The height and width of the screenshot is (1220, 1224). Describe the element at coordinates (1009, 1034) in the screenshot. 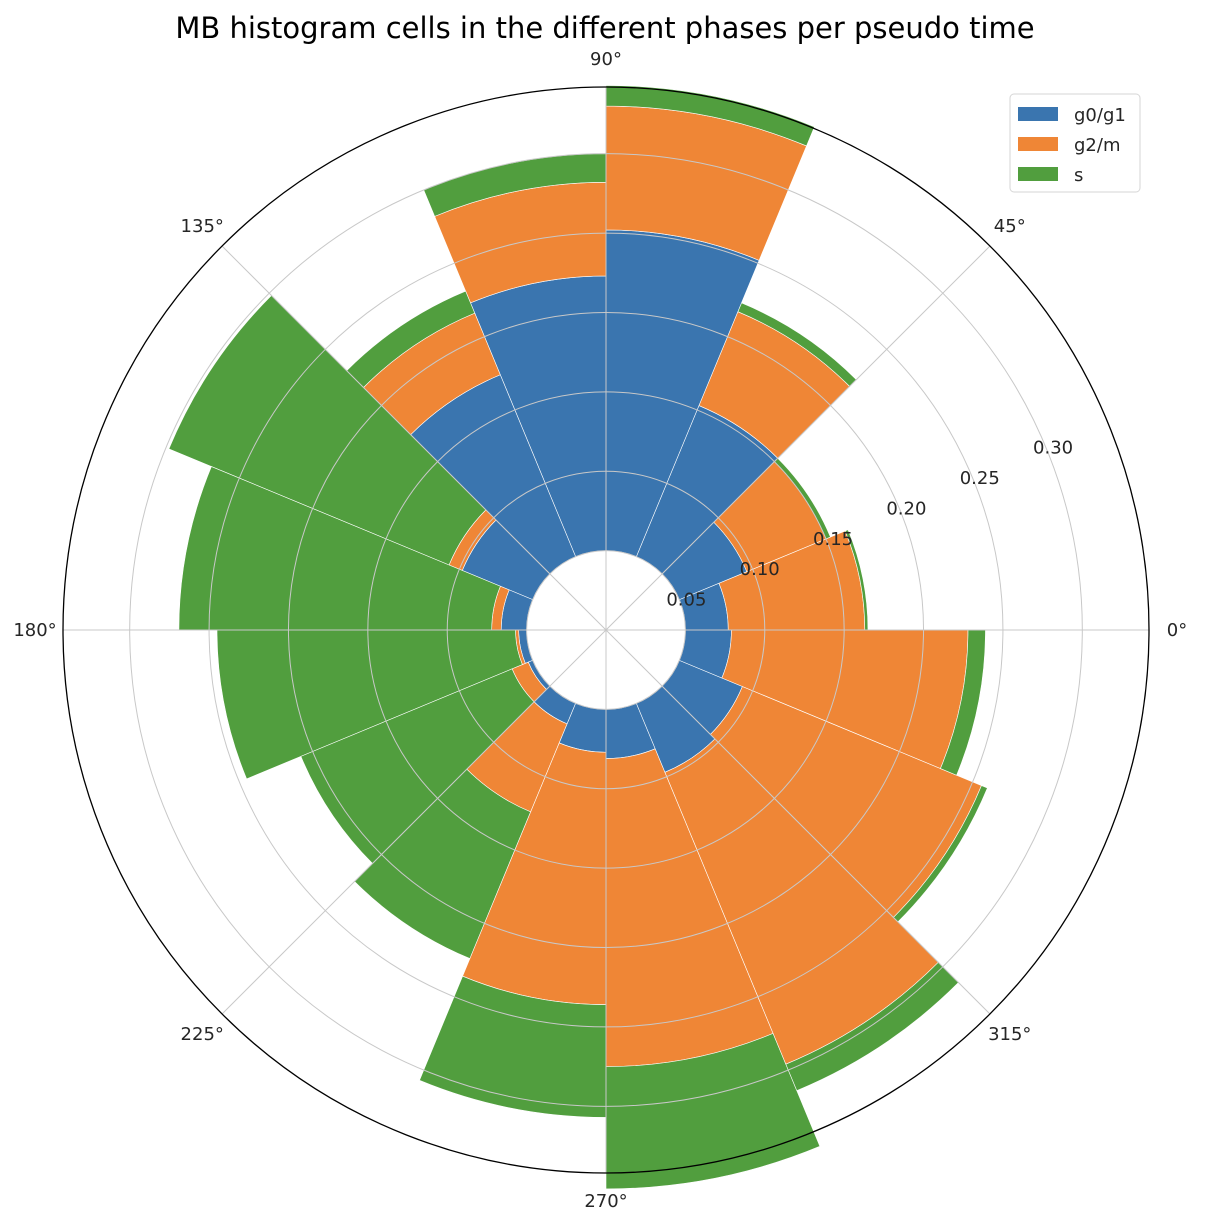

I see `angle-tick-label: 315°` at that location.